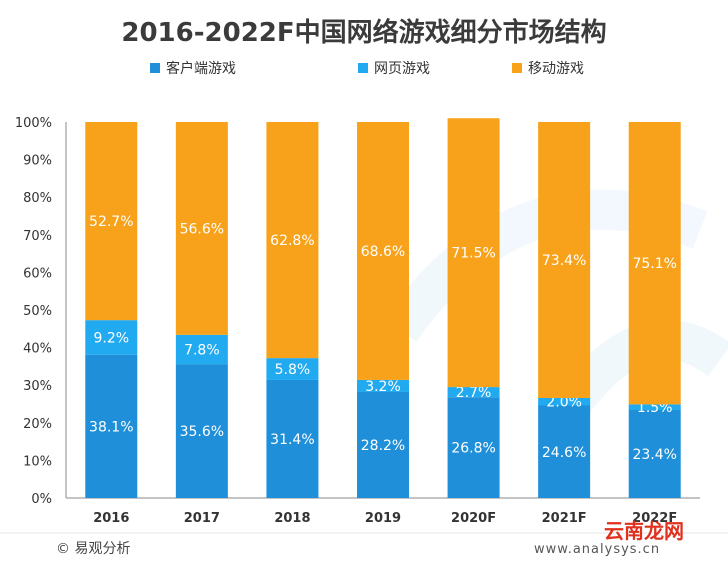 The height and width of the screenshot is (561, 728). I want to click on data-label-2018-1: 31.4%, so click(292, 440).